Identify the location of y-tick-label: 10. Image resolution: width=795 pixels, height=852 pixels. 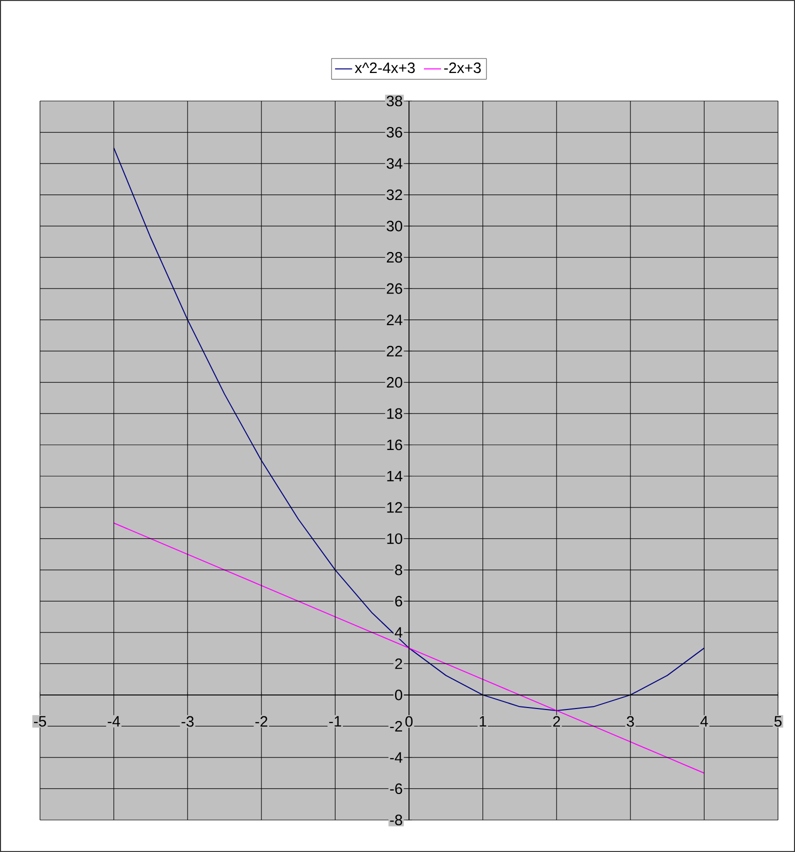
(394, 538).